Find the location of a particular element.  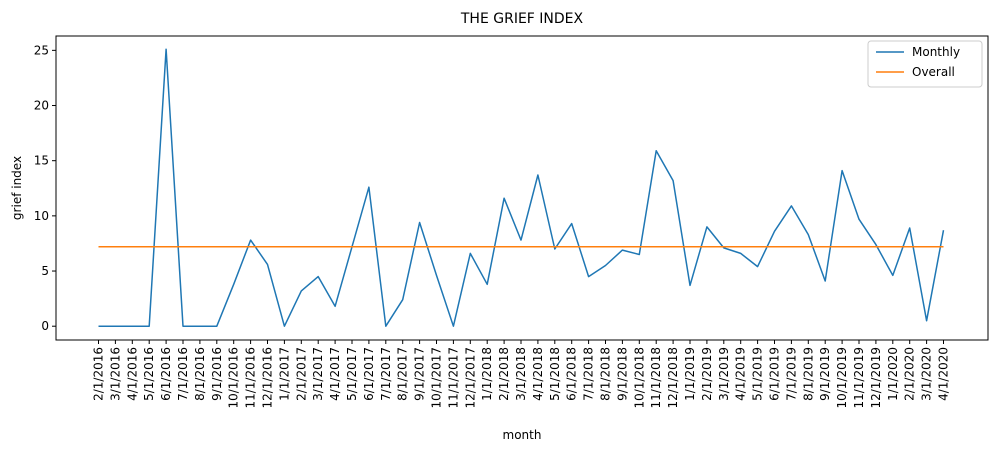

x-tick-label: 3/1/2016 is located at coordinates (115, 374).